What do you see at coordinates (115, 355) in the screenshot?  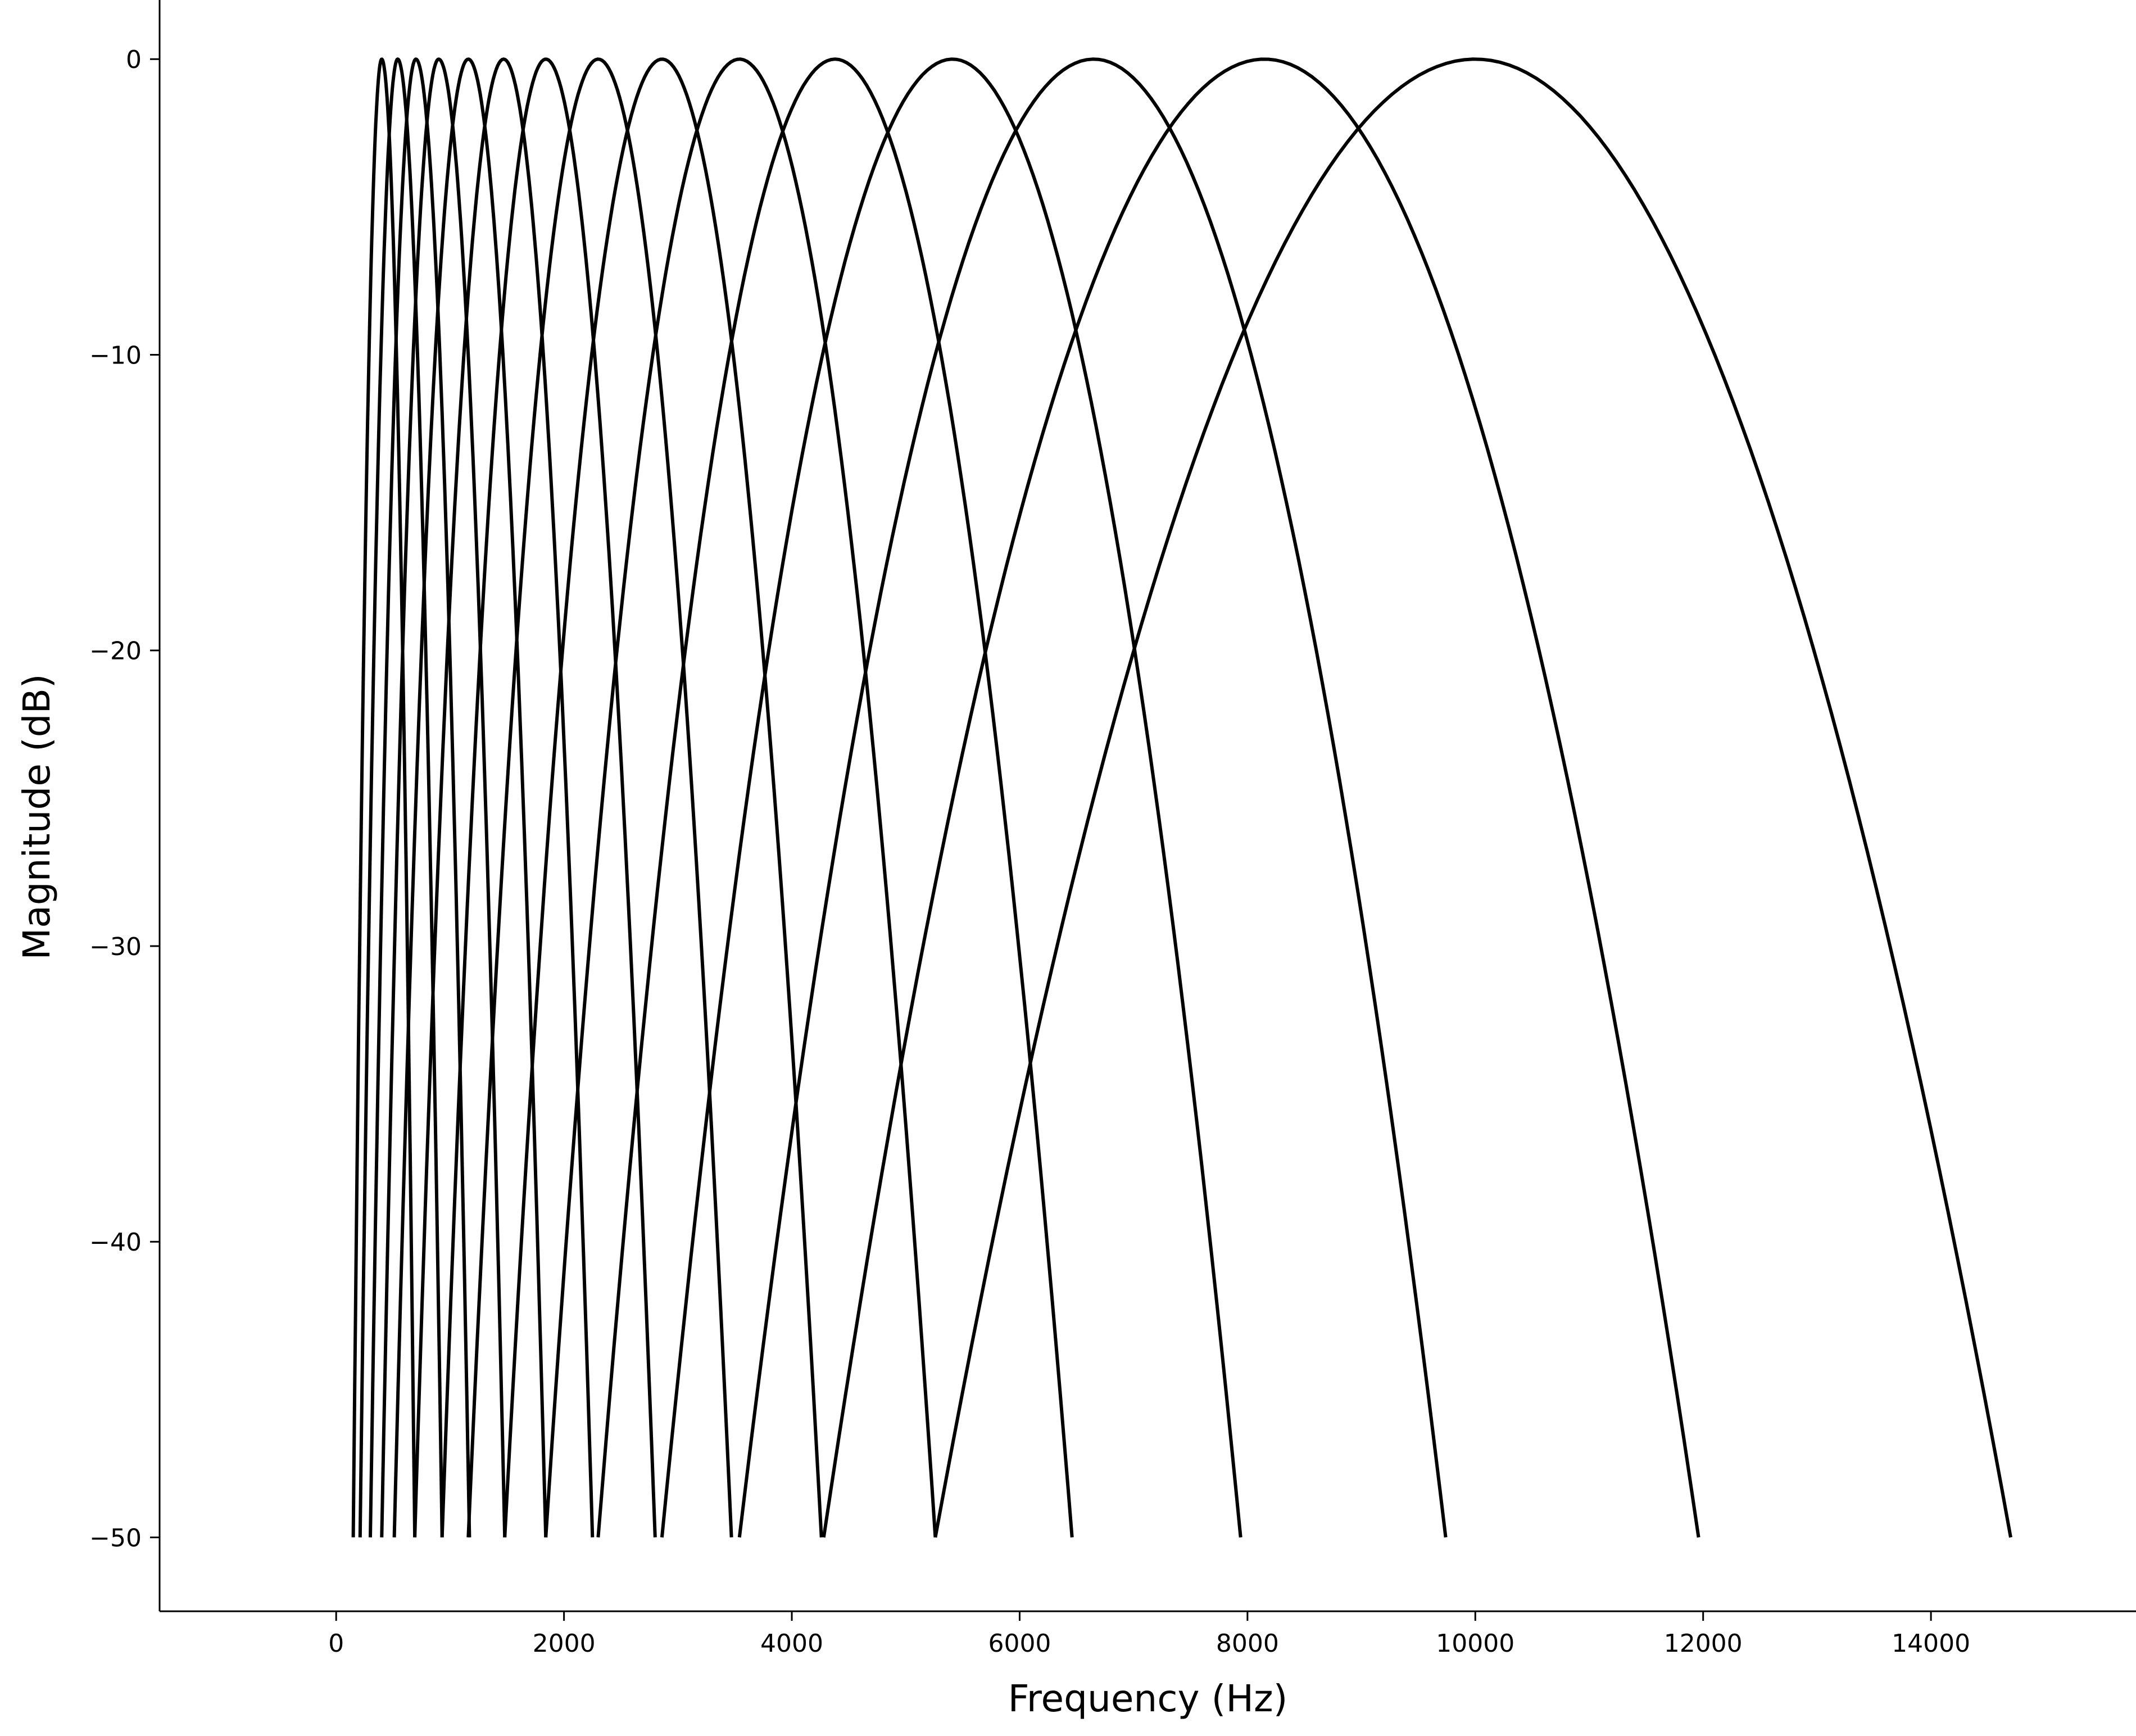 I see `y-tick-label: −10` at bounding box center [115, 355].